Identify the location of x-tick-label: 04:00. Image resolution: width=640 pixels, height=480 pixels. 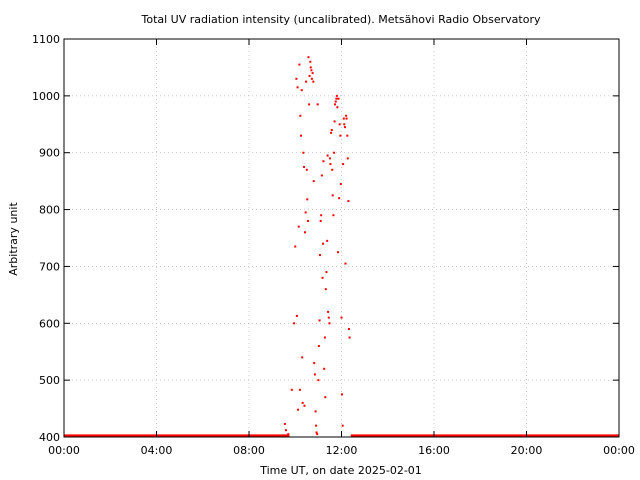
(157, 450).